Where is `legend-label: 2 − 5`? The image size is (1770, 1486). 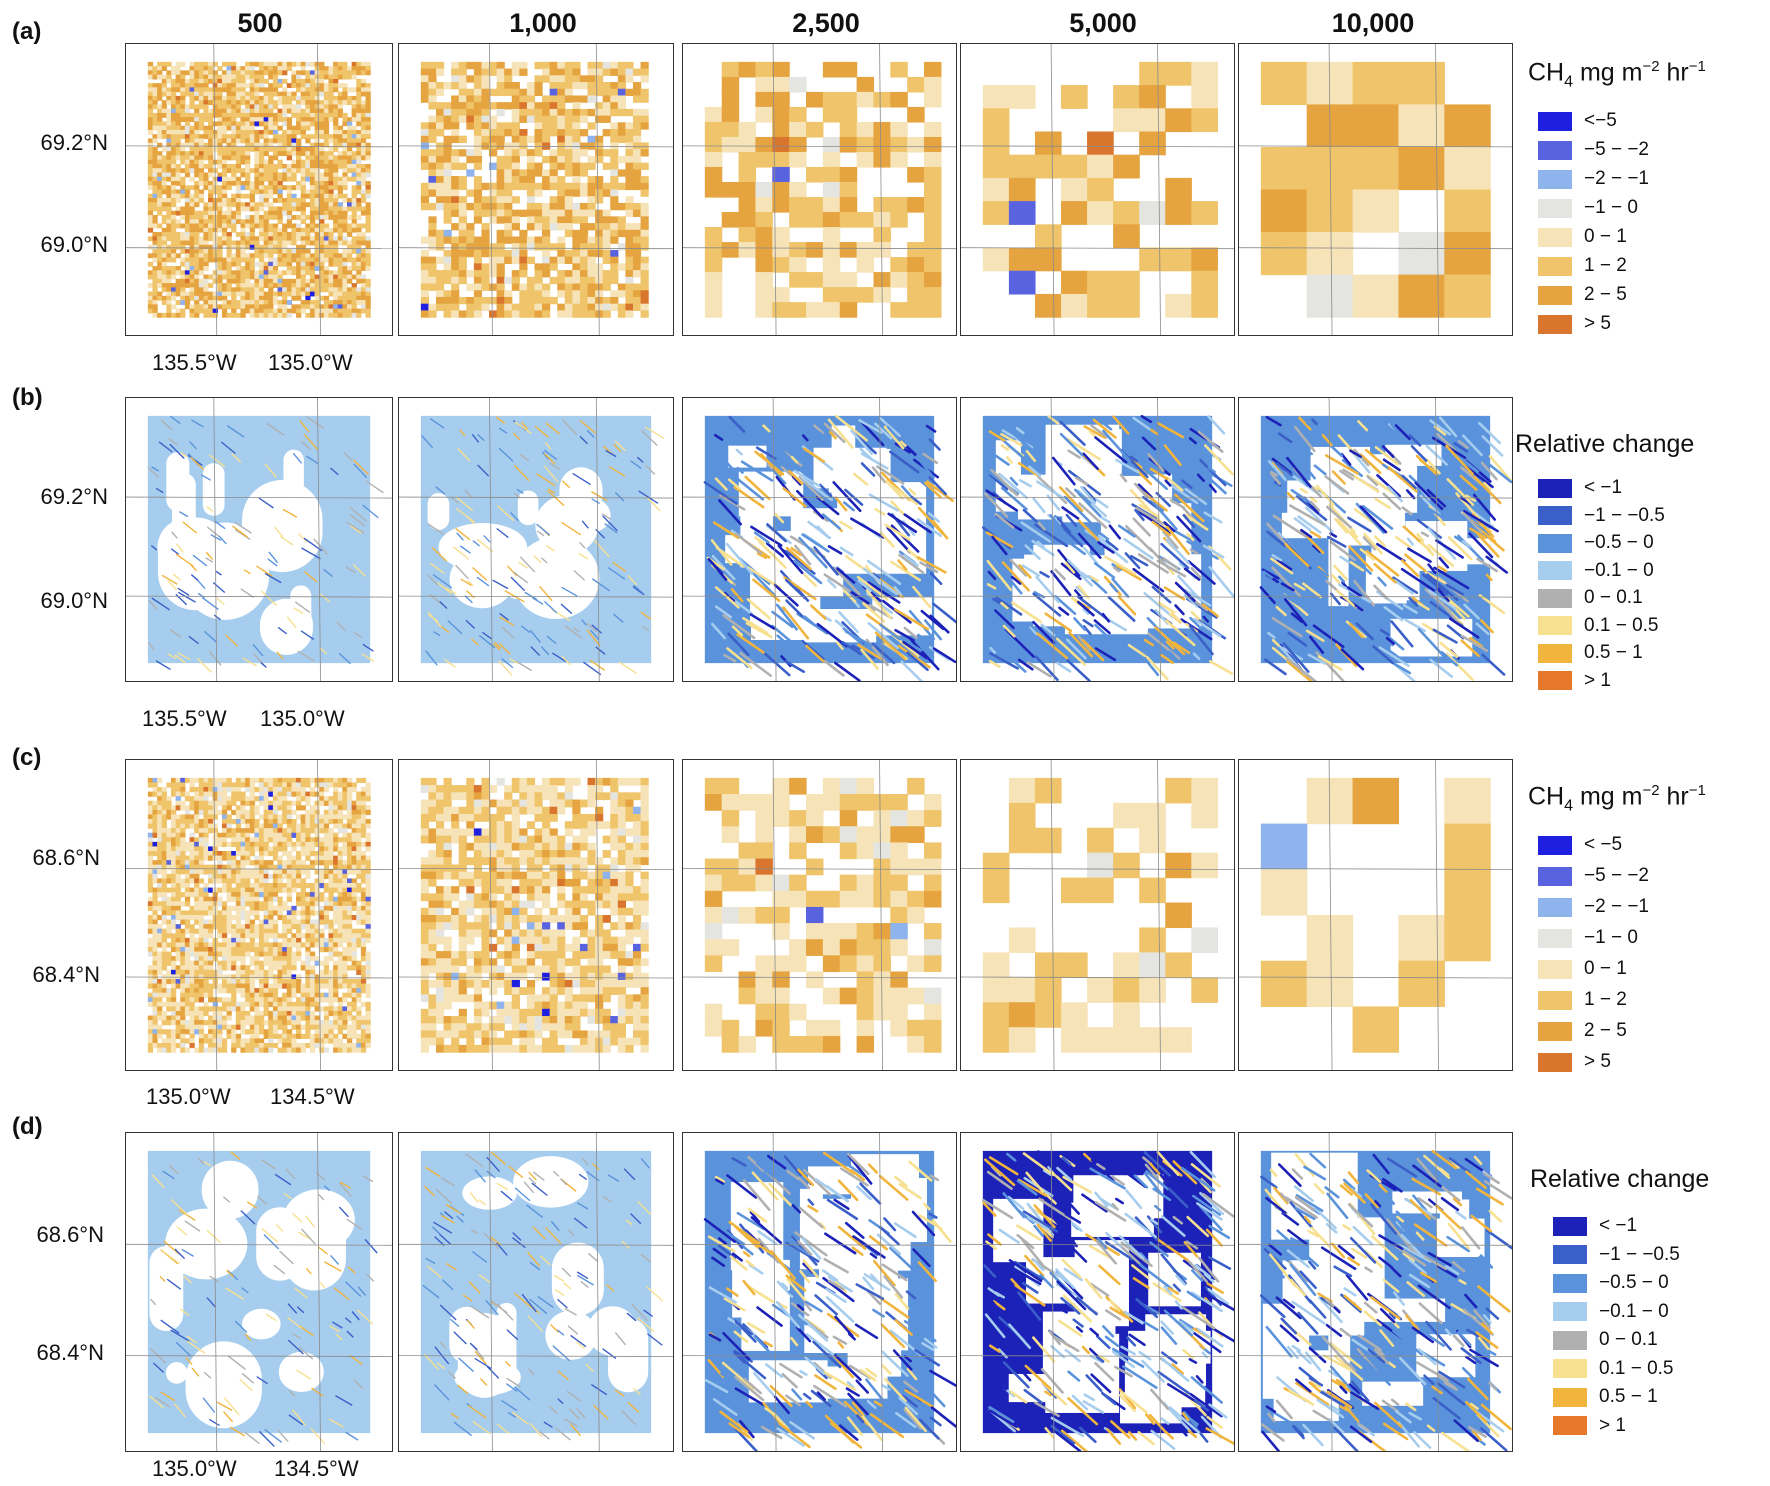 legend-label: 2 − 5 is located at coordinates (1605, 294).